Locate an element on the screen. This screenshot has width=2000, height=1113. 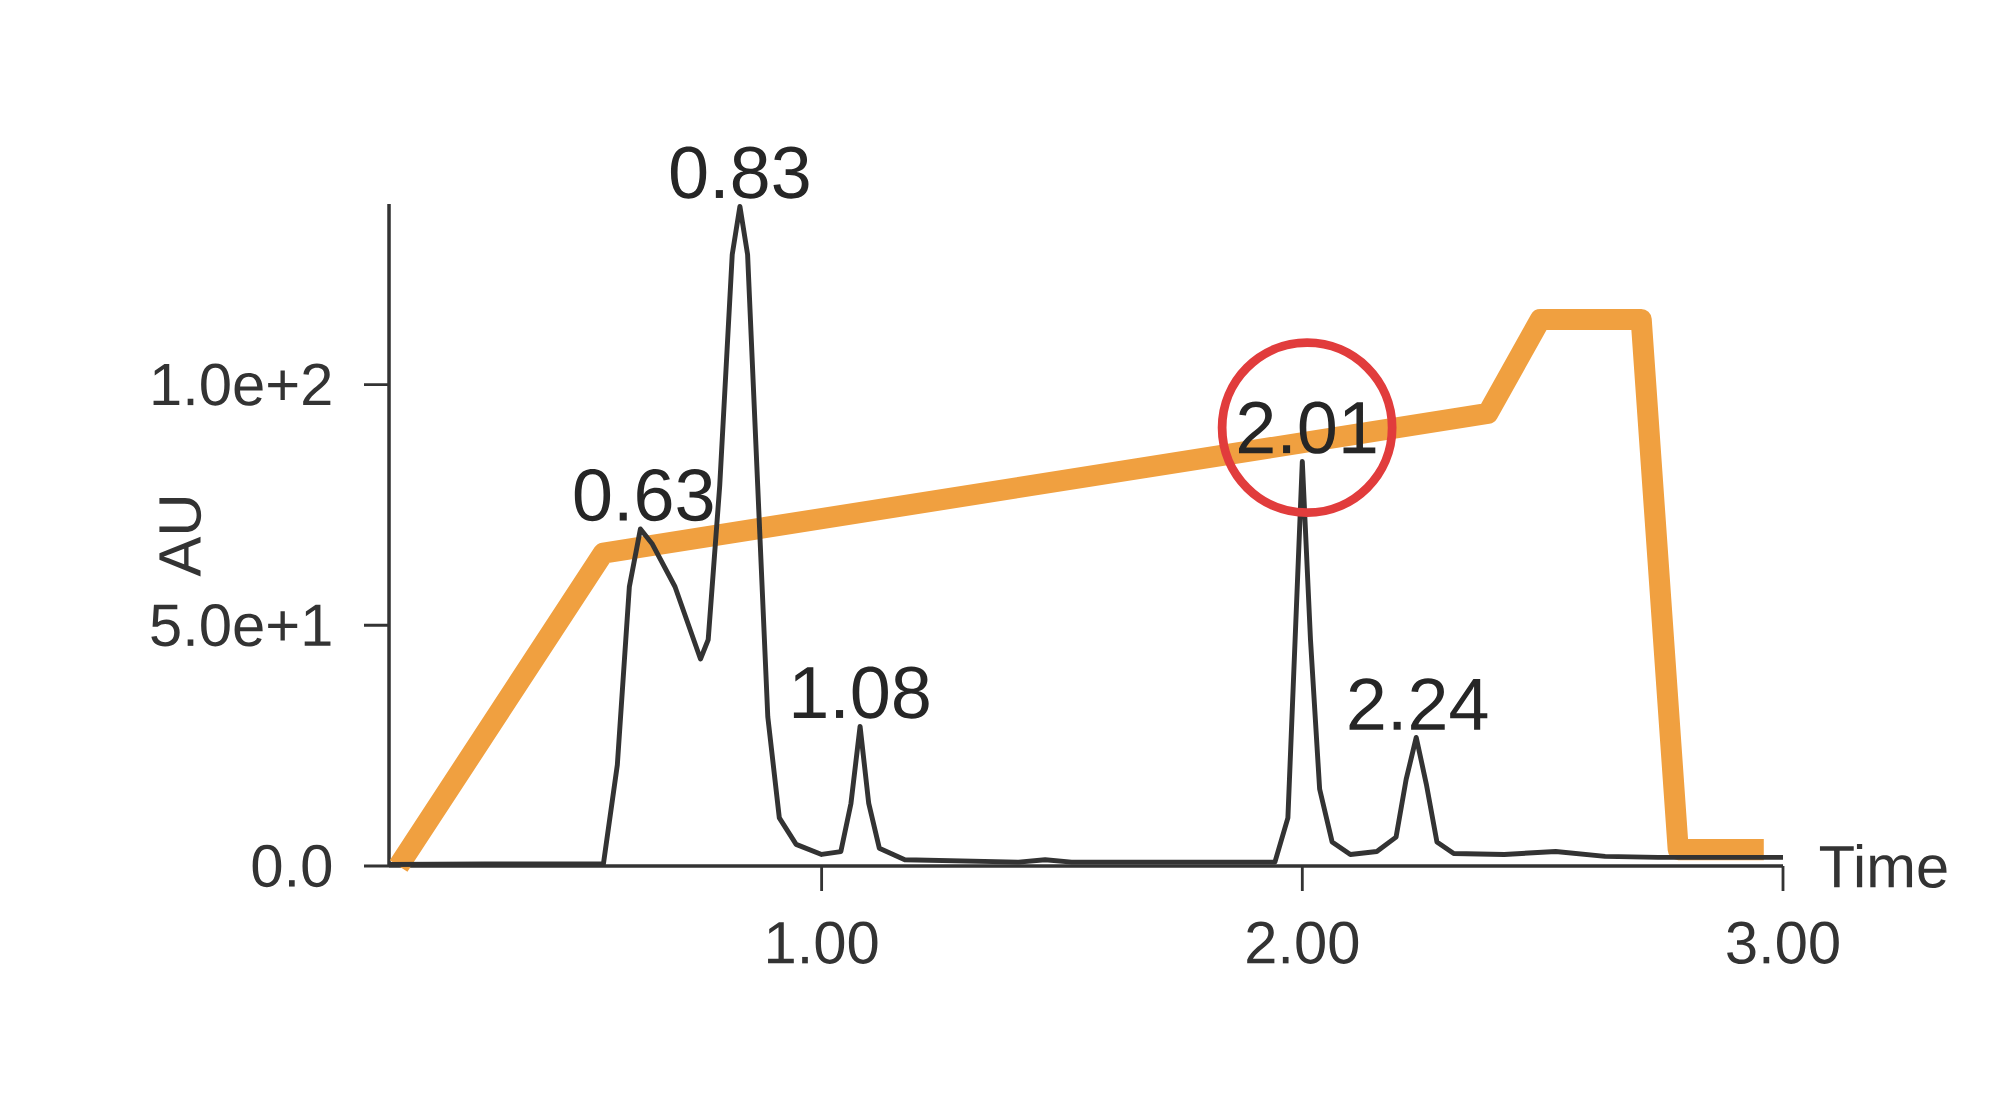
y-tick-label: 0.0 is located at coordinates (292, 866).